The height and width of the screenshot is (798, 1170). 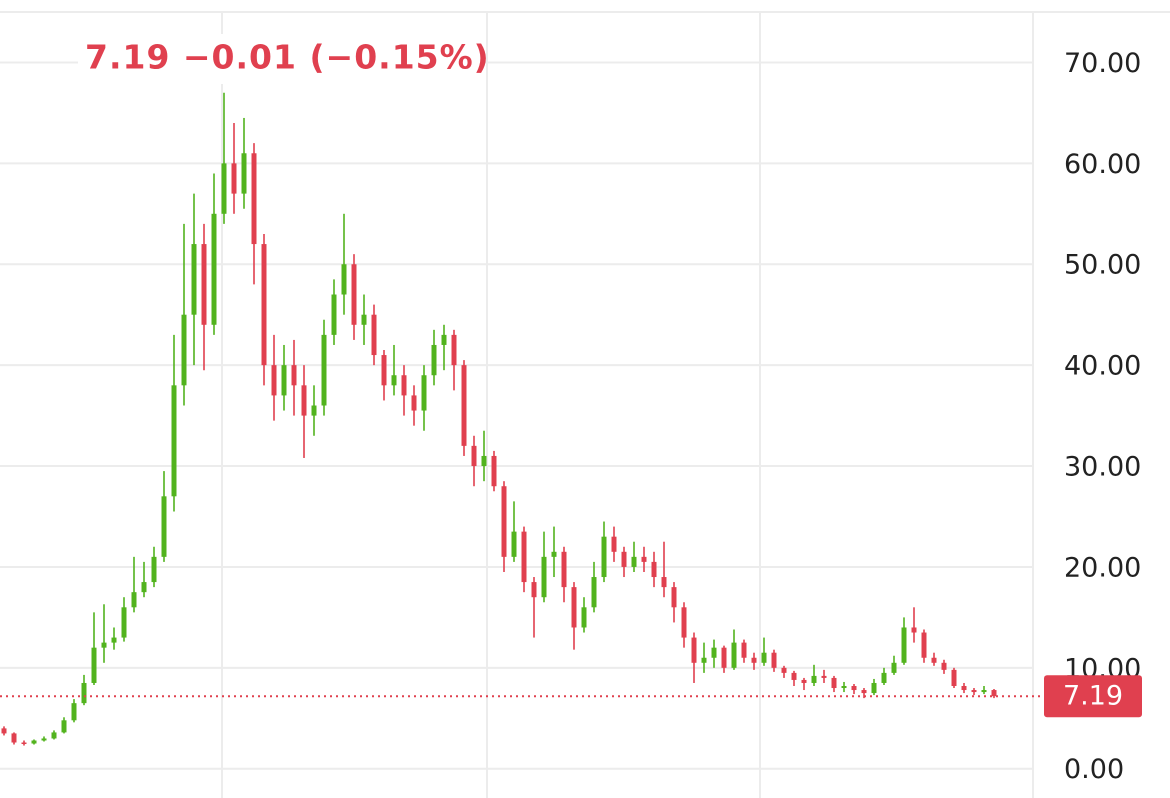 I want to click on y-tick-label: 40.00, so click(x=1102, y=366).